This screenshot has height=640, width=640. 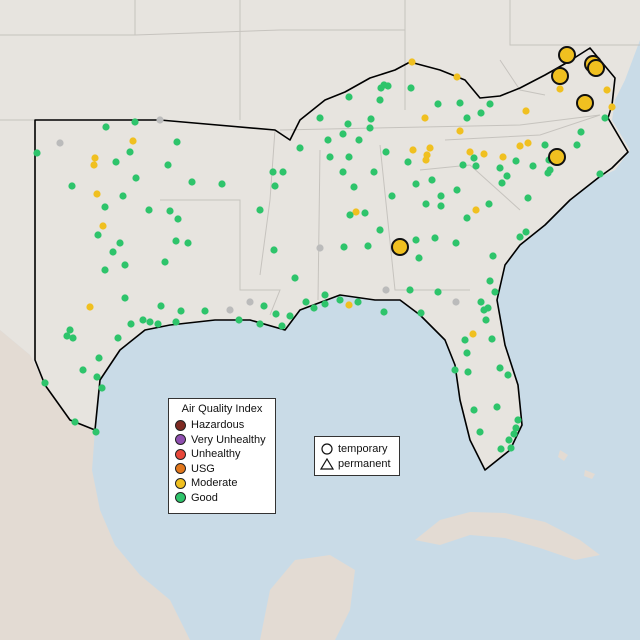 I want to click on moderate-swatch-icon, so click(x=180, y=483).